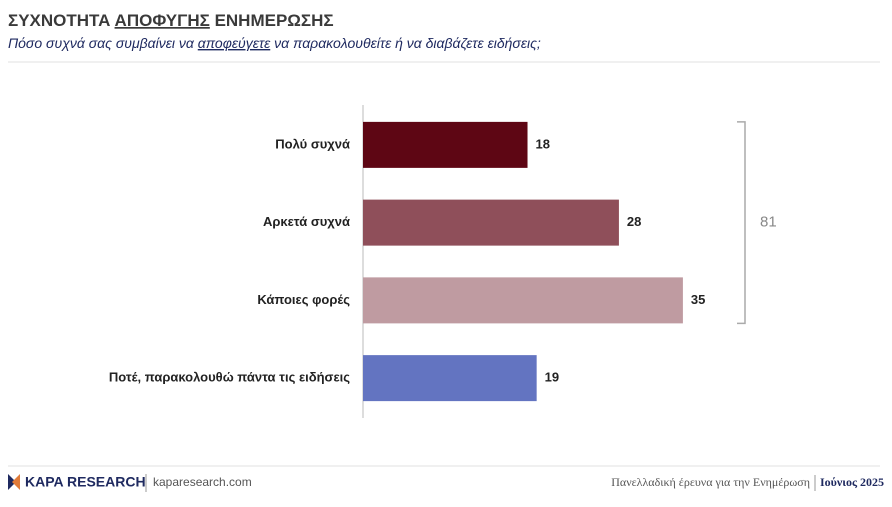  I want to click on subtitle-part: Πόσο συχνά σας συμβαίνει να, so click(103, 43).